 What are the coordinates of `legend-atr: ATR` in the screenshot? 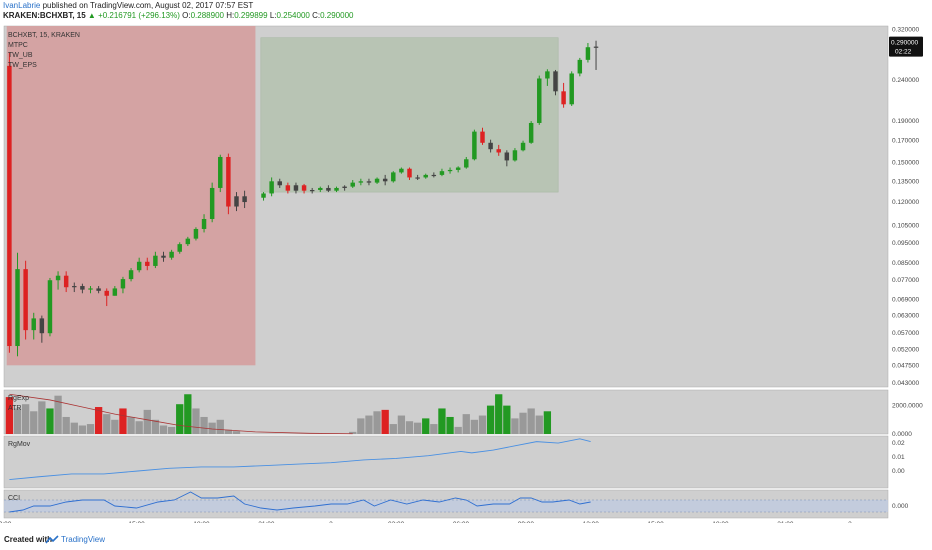 It's located at (14, 408).